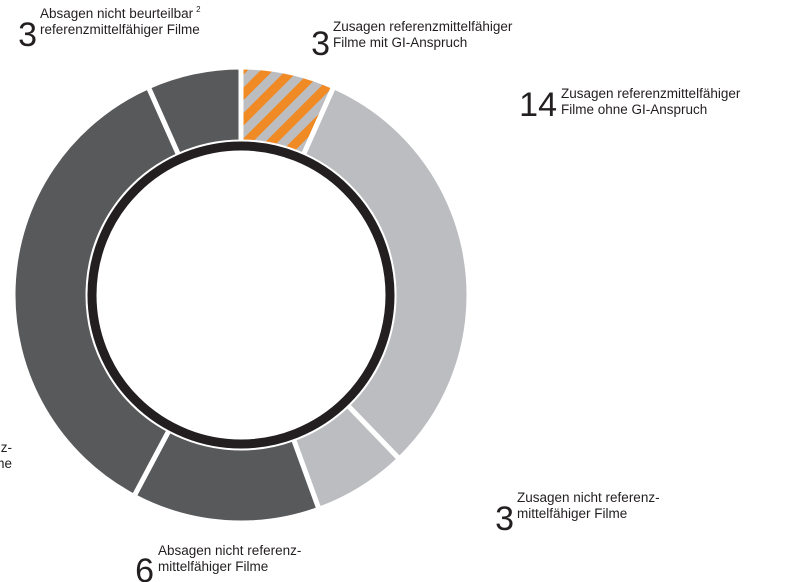  I want to click on label-line: Zusagen nicht referenz-, so click(588, 497).